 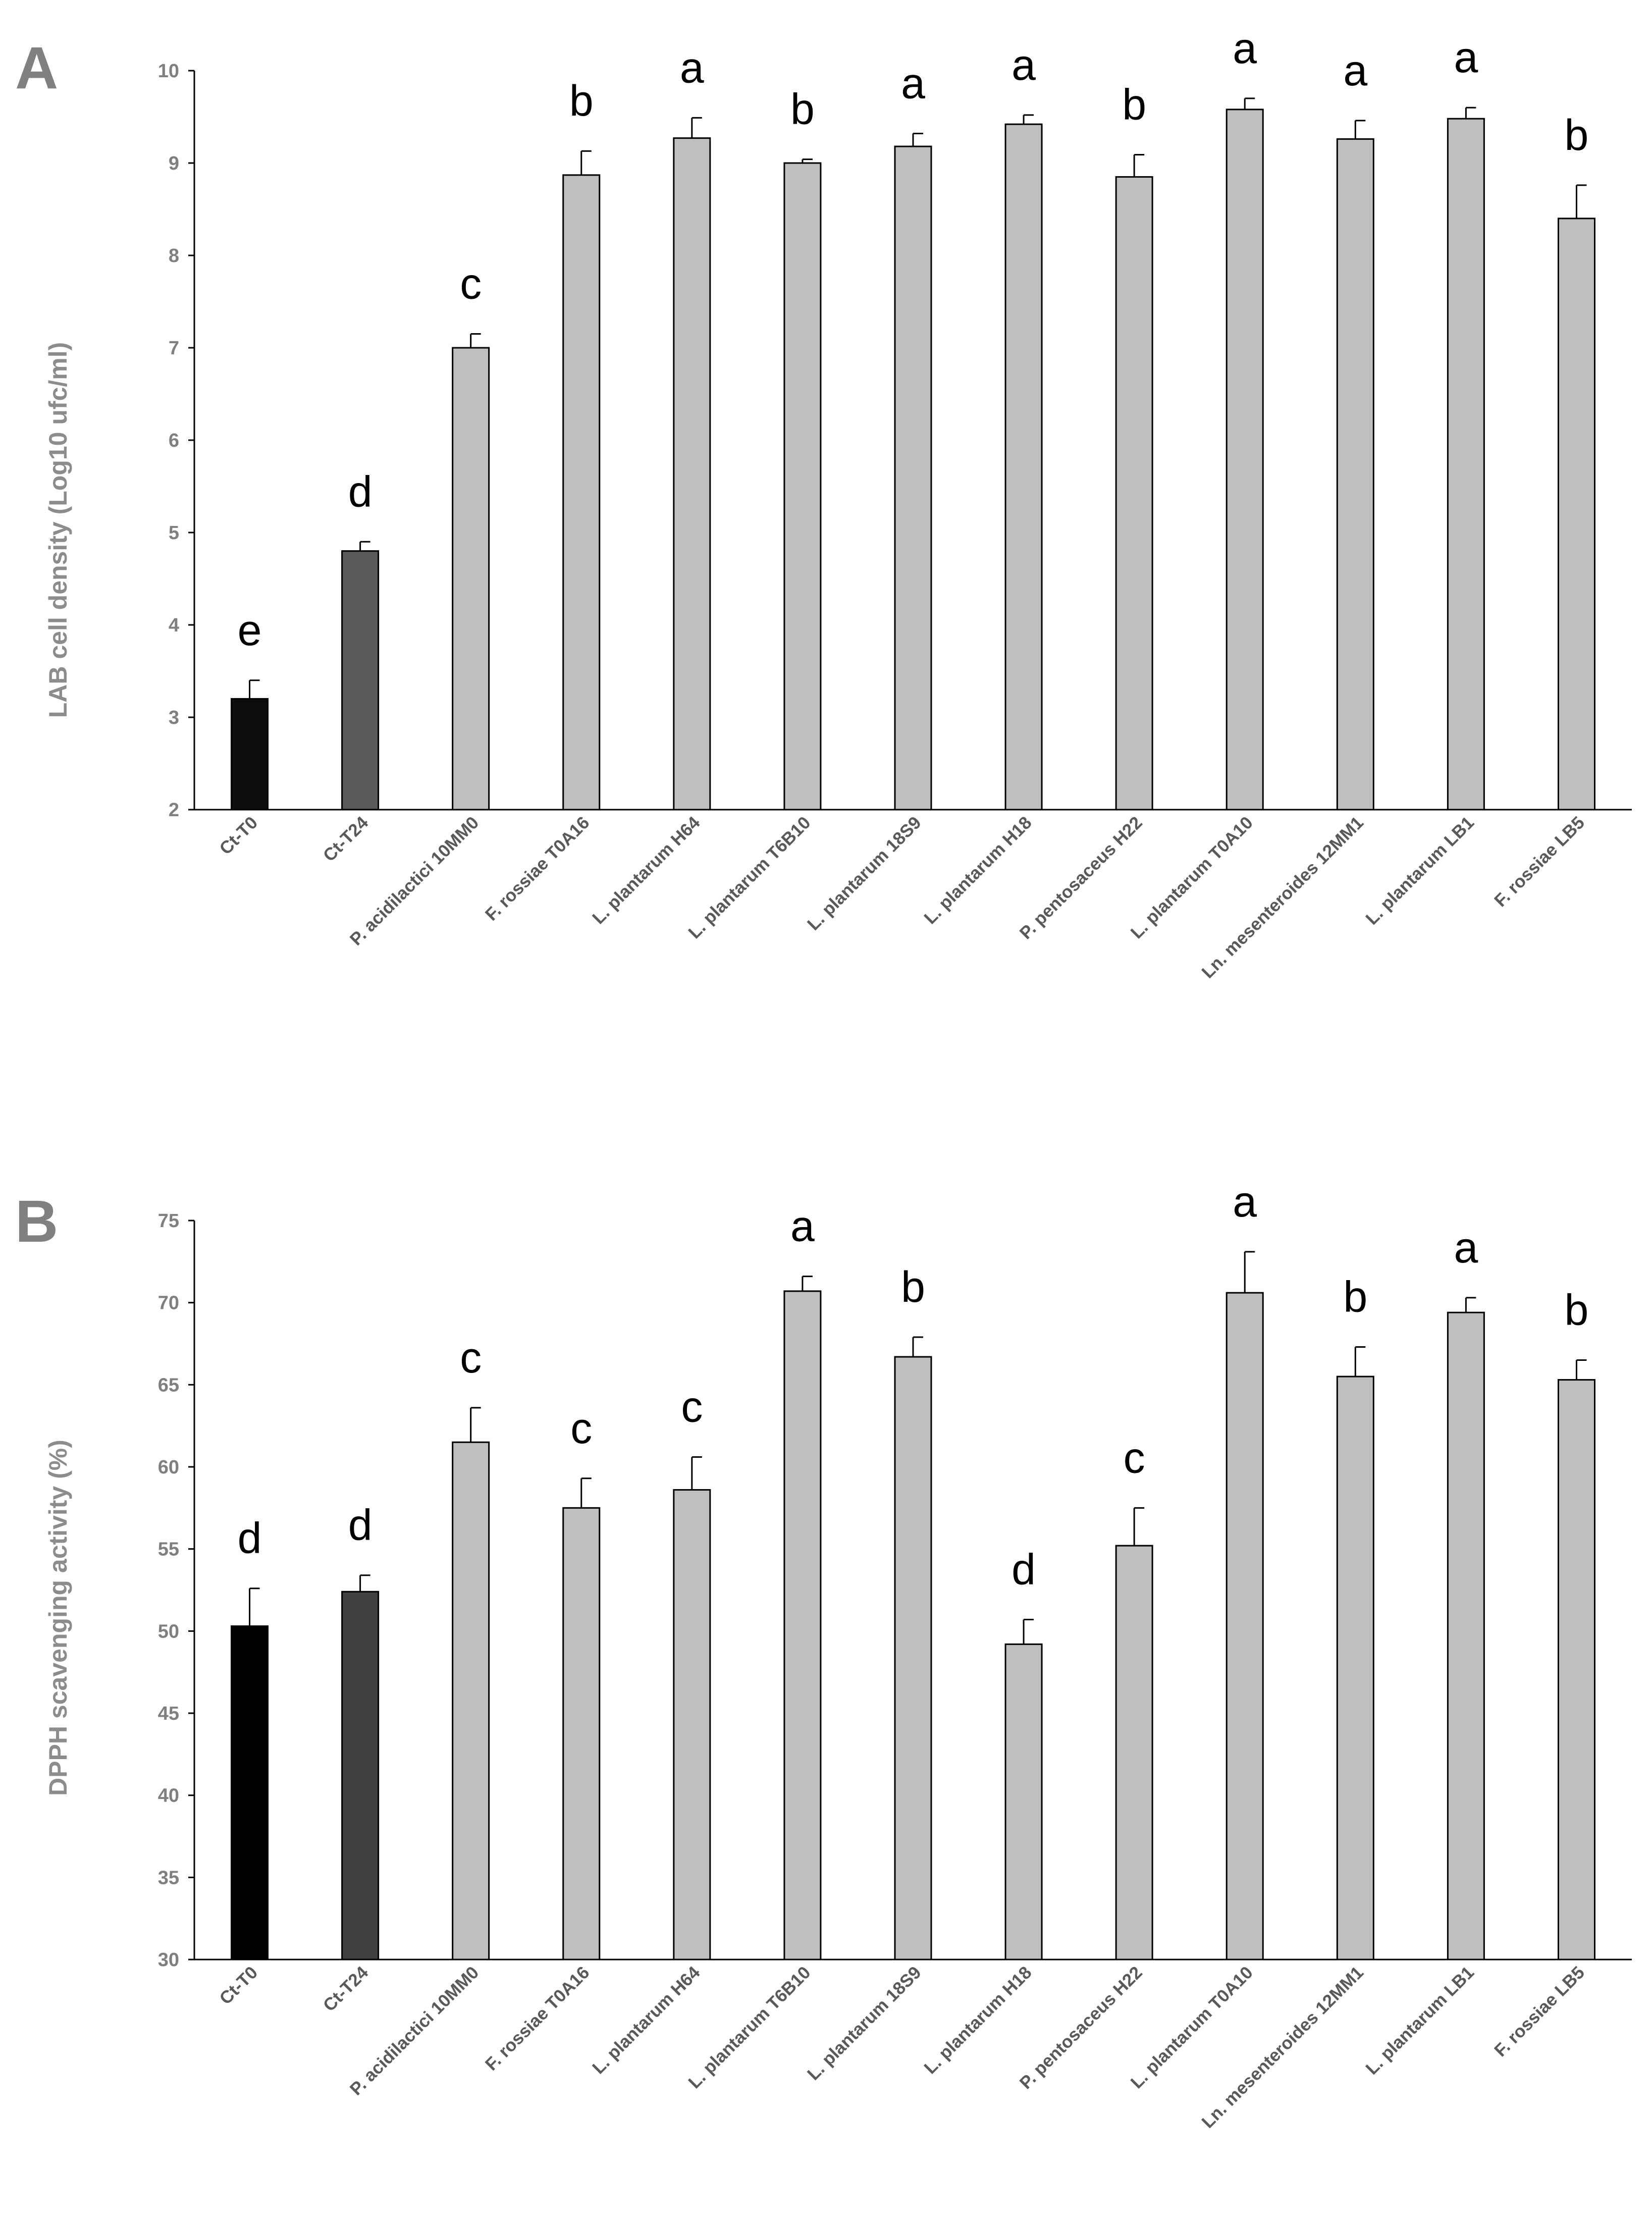 What do you see at coordinates (168, 1960) in the screenshot?
I see `y-tick-label: 30` at bounding box center [168, 1960].